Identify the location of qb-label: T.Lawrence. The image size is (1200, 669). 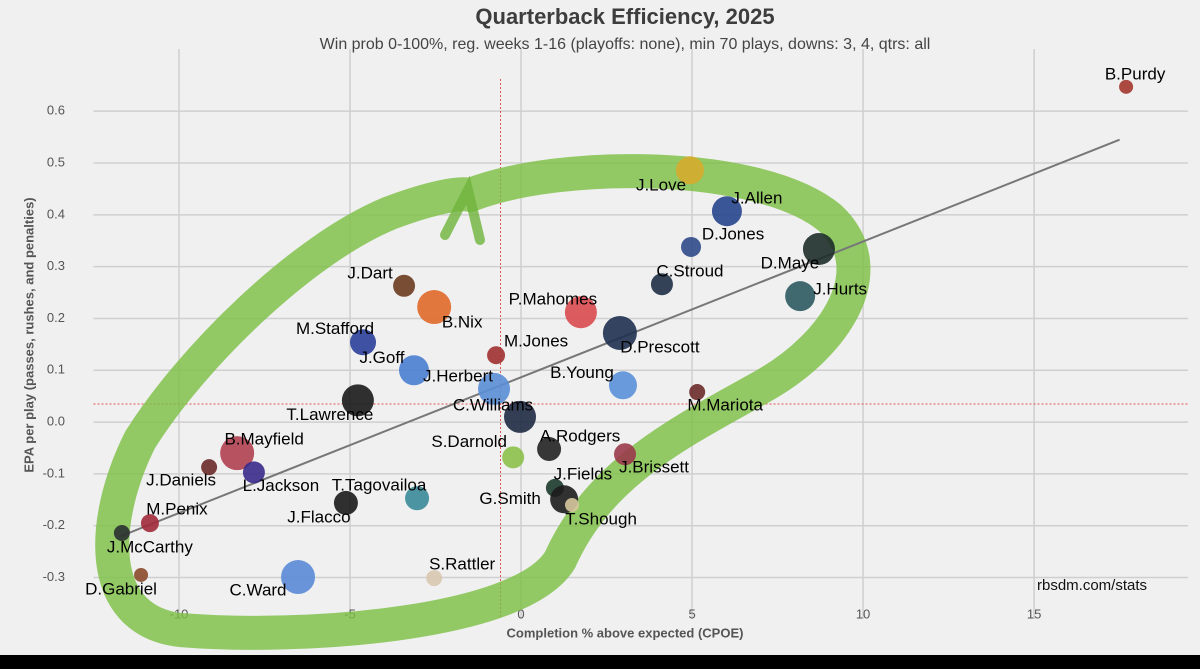
(329, 414).